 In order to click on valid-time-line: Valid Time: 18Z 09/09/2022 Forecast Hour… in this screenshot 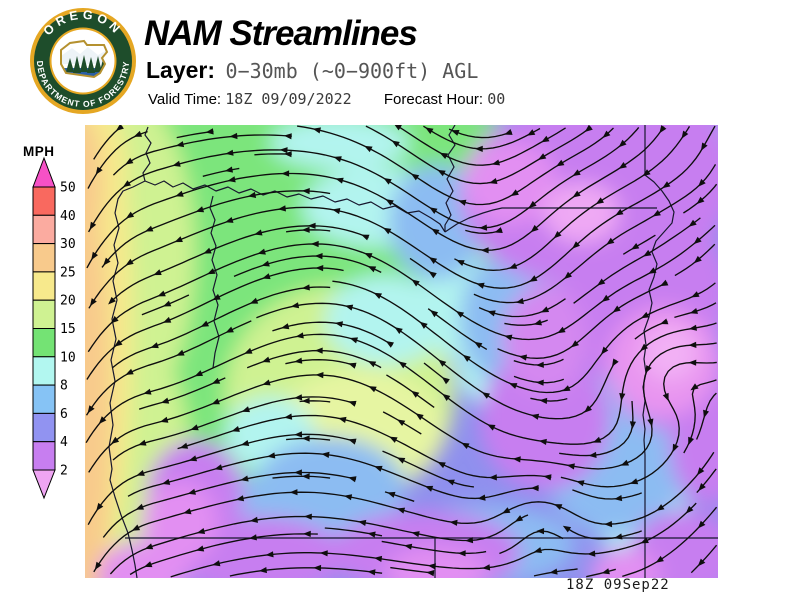, I will do `click(326, 99)`.